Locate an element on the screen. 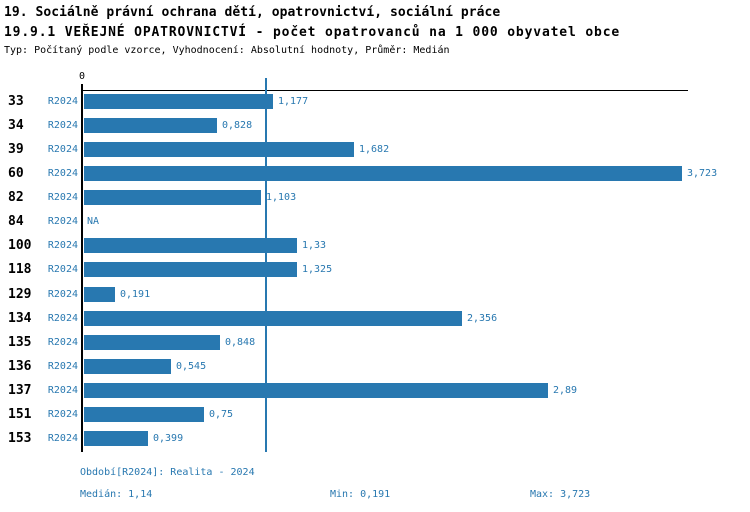 The width and height of the screenshot is (750, 512). chart-row: 60 R2024 3,723 is located at coordinates (375, 174).